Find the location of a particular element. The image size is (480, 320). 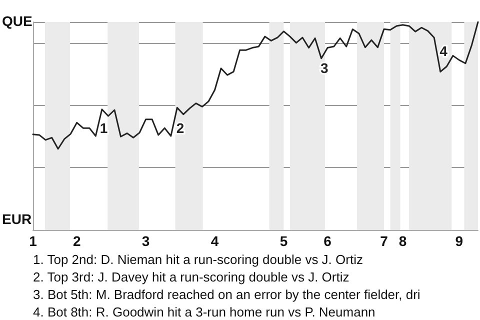

annotation: 4 is located at coordinates (444, 51).